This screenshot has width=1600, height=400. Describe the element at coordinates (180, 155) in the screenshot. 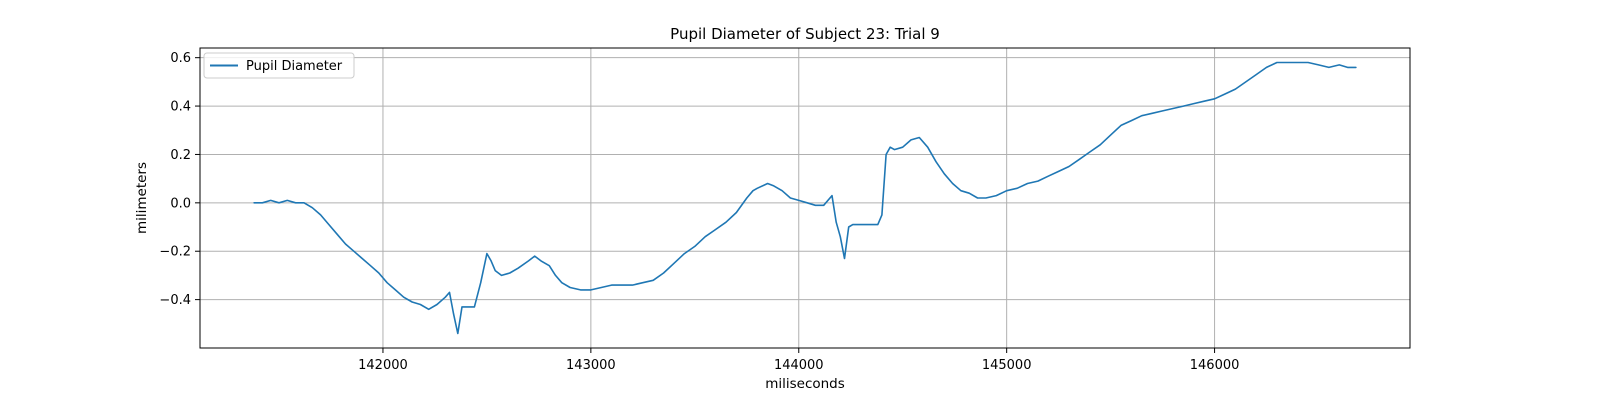

I see `y-tick-label: 0.2` at that location.